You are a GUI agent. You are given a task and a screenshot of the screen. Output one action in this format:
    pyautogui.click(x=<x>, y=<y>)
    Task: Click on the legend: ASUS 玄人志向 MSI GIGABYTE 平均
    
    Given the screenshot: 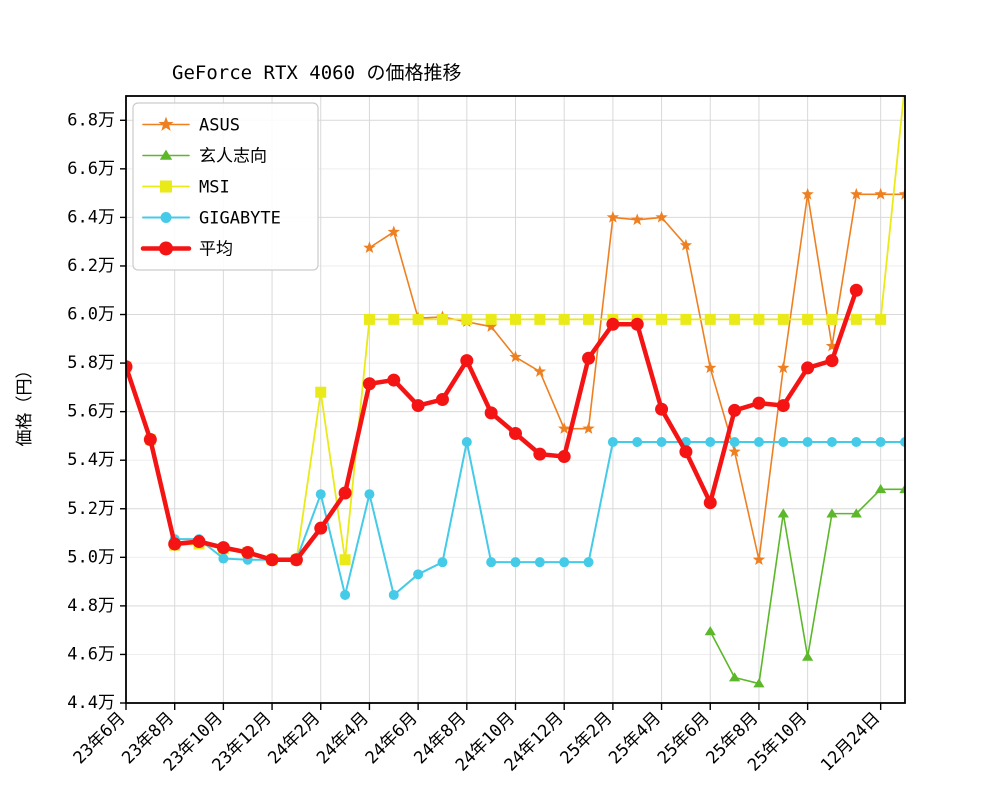 What is the action you would take?
    pyautogui.click(x=225, y=186)
    